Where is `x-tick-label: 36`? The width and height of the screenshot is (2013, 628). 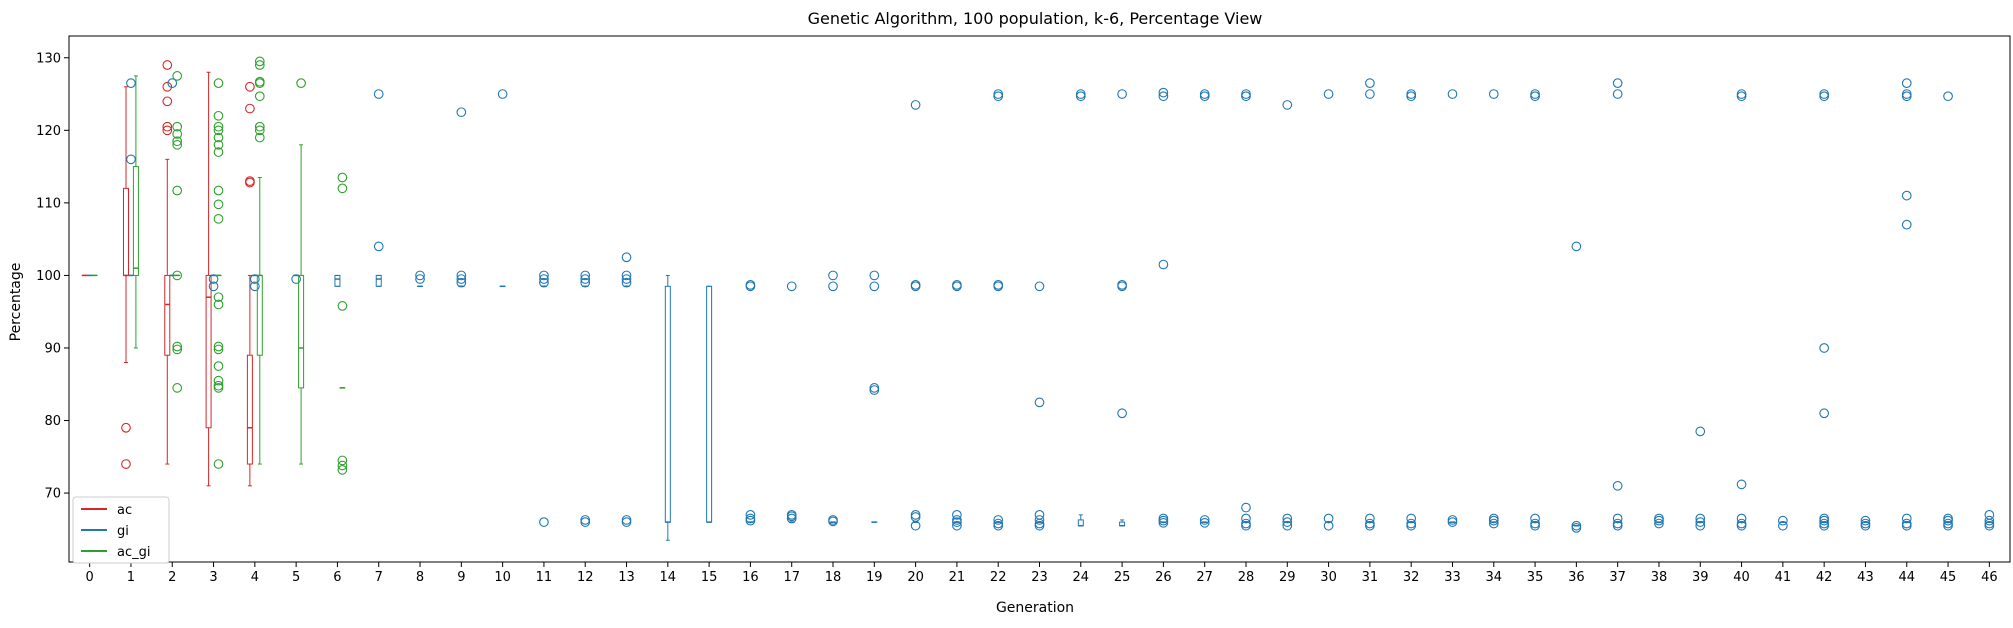
x-tick-label: 36 is located at coordinates (1576, 577).